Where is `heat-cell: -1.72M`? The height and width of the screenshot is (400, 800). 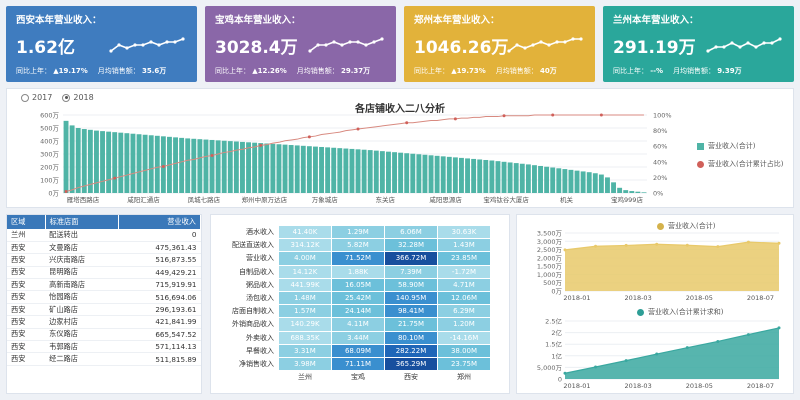
heat-cell: -1.72M is located at coordinates (464, 271).